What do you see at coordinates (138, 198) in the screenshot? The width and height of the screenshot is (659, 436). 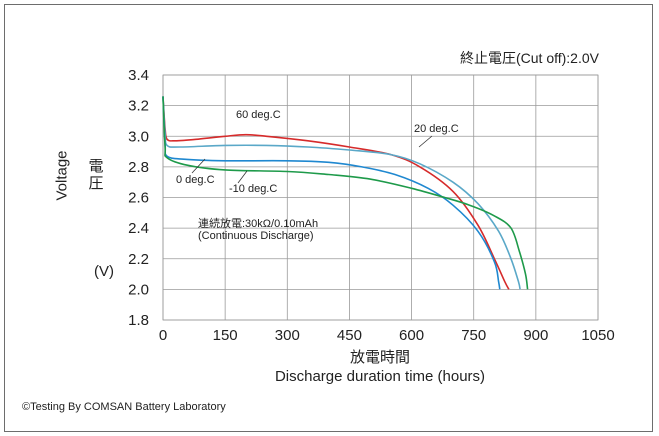 I see `y-tick-label: 2.6` at bounding box center [138, 198].